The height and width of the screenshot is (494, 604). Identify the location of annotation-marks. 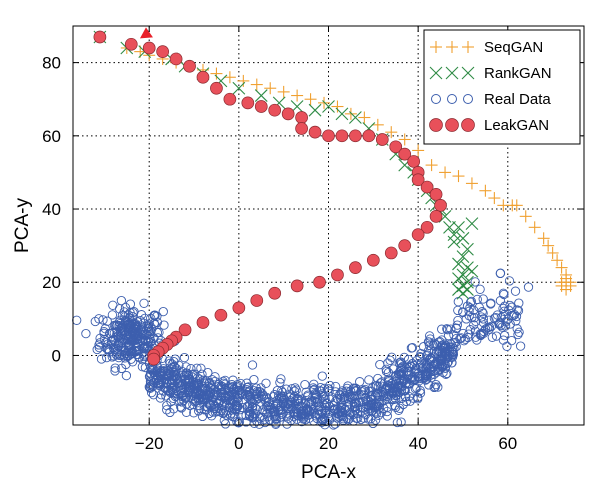
(146, 33).